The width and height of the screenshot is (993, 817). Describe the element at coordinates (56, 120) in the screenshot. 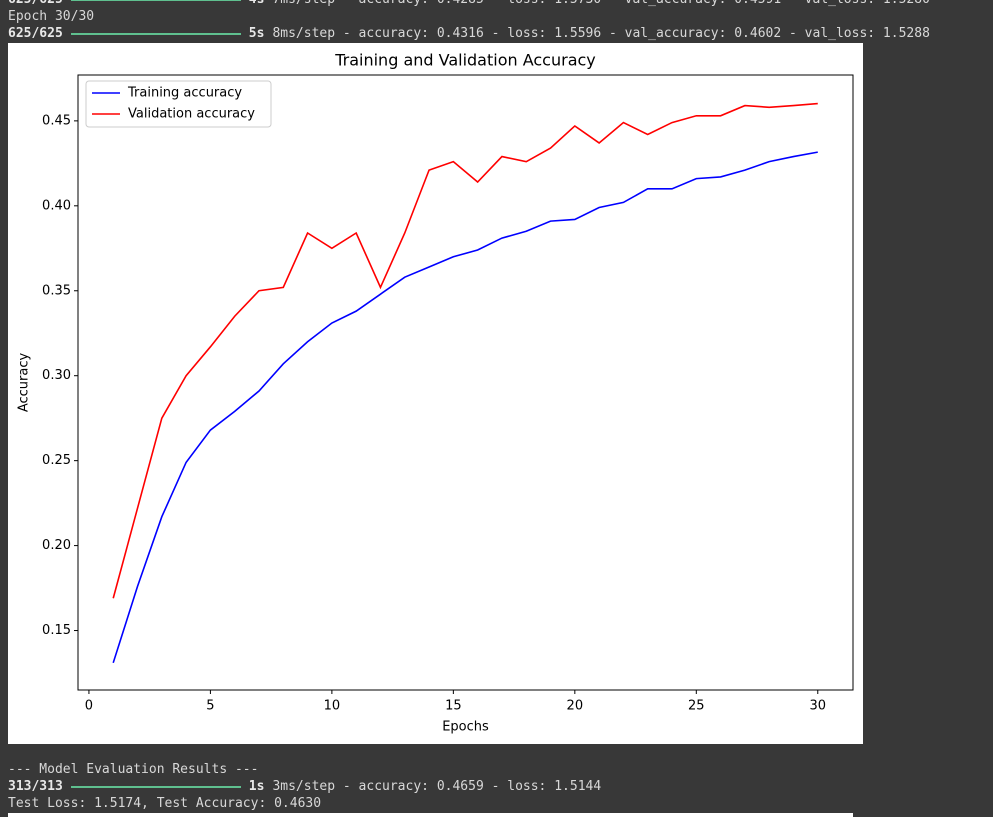

I see `y-tick-label: 0.45` at that location.